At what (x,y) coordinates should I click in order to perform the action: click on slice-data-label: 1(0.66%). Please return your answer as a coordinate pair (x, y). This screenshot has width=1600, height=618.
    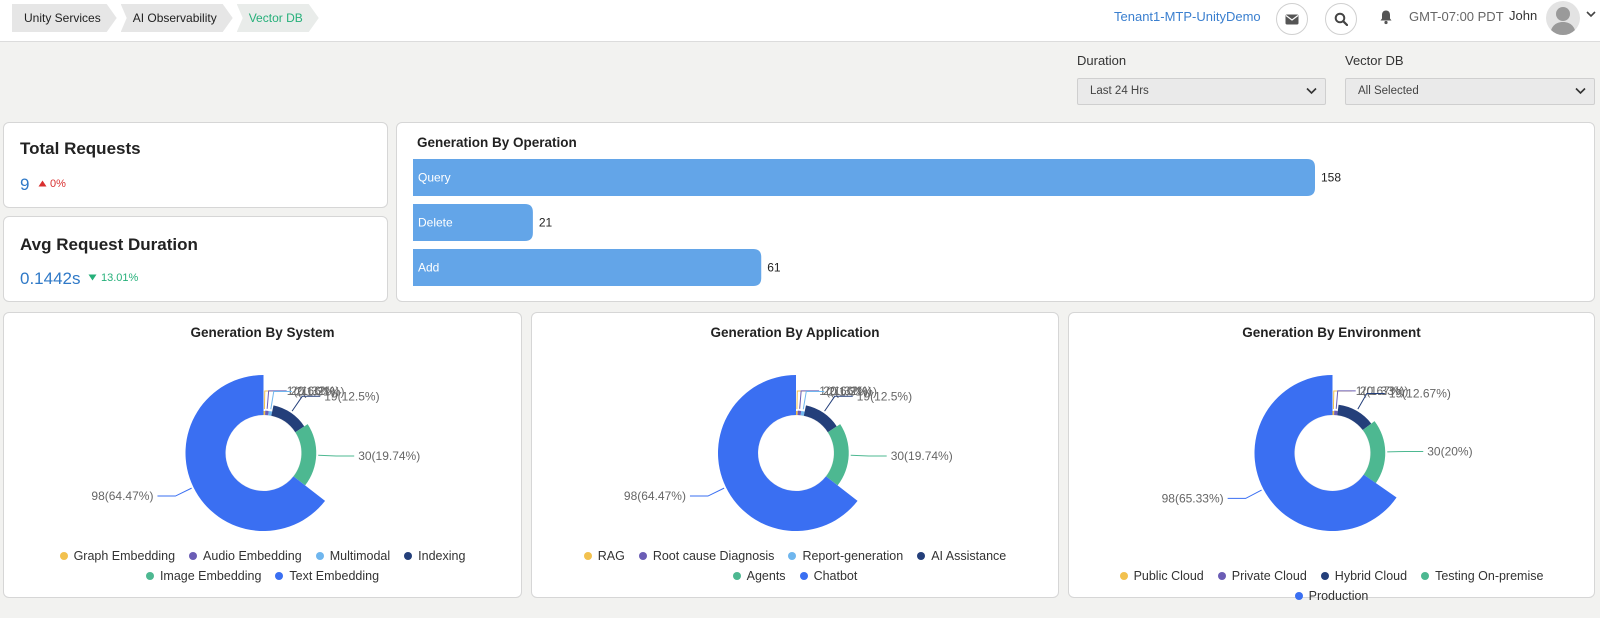
    Looking at the image, I should click on (311, 391).